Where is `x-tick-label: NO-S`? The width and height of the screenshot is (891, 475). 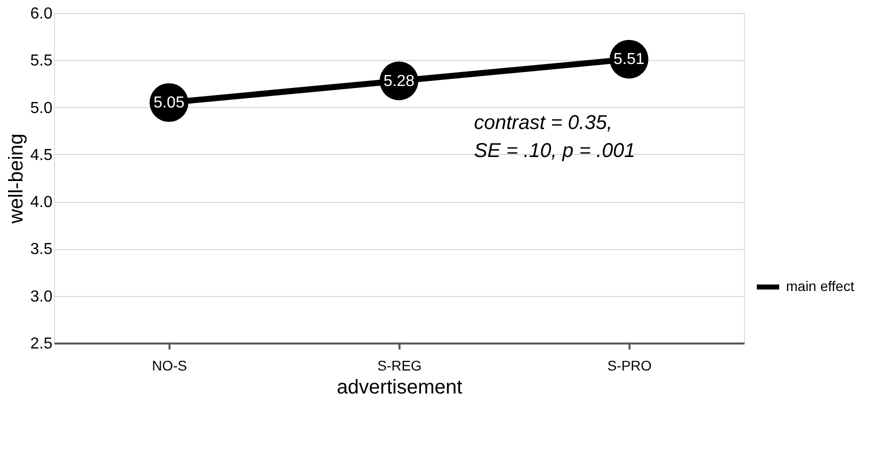
x-tick-label: NO-S is located at coordinates (169, 366).